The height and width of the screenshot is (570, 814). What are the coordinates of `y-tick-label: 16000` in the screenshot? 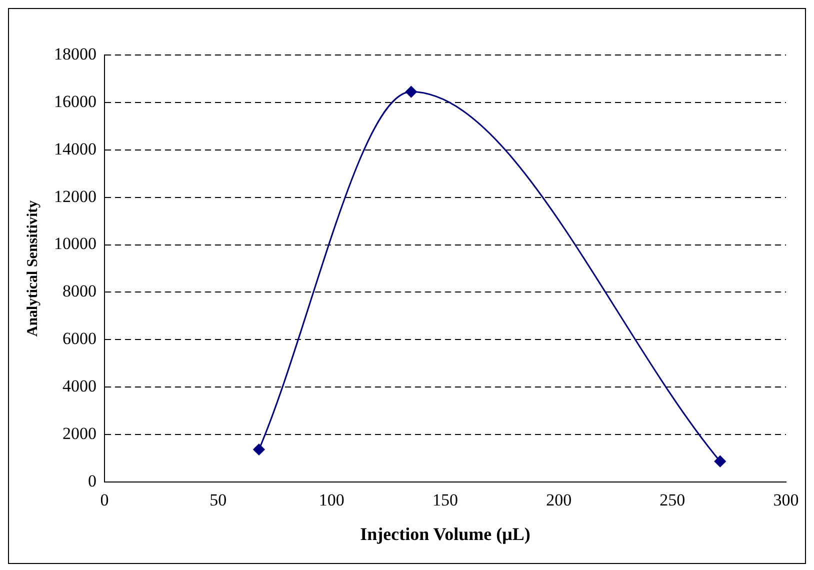 It's located at (75, 101).